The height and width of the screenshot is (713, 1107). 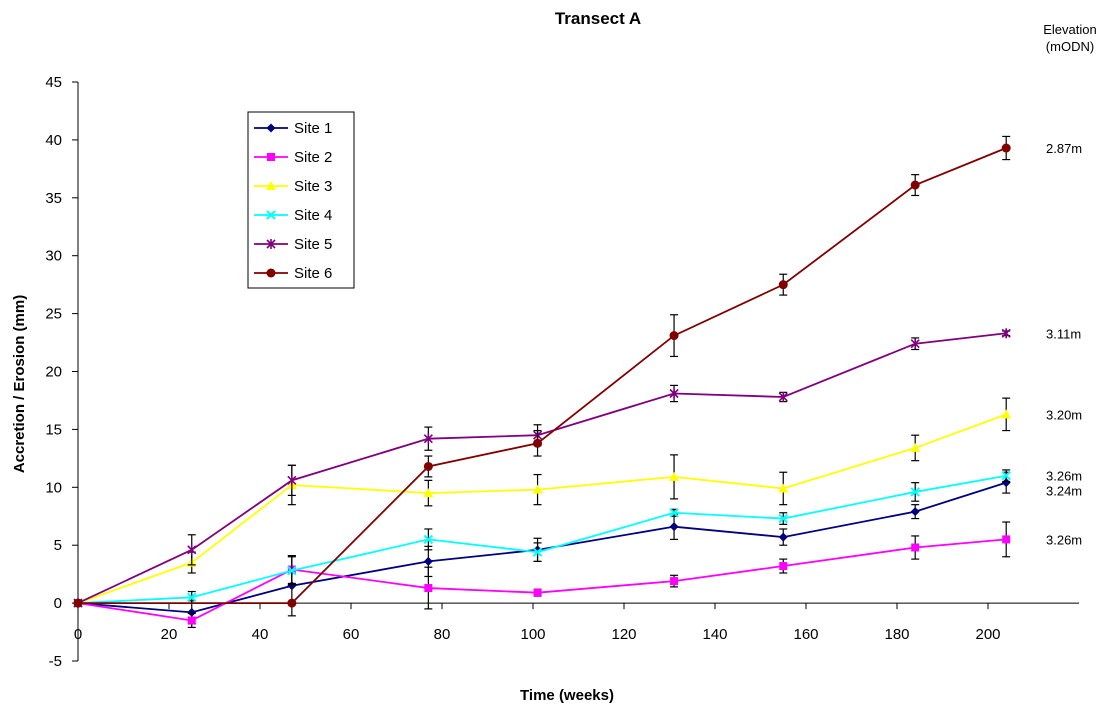 What do you see at coordinates (313, 157) in the screenshot?
I see `legend-label: Site 2` at bounding box center [313, 157].